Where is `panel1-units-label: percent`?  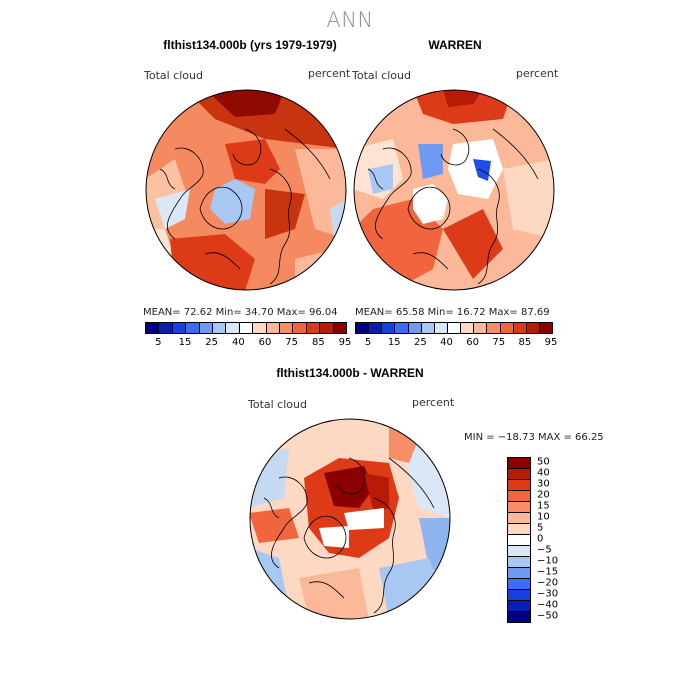
panel1-units-label: percent is located at coordinates (329, 73).